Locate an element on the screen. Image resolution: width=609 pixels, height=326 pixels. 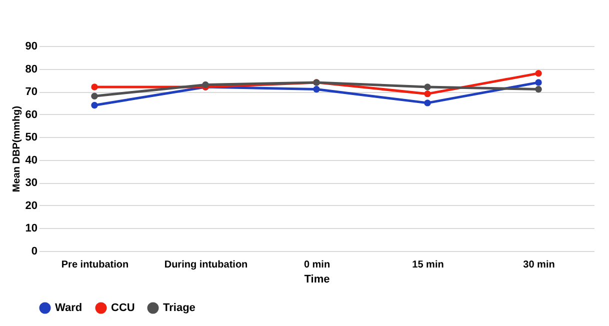
y-tick-label: 70 is located at coordinates (31, 92).